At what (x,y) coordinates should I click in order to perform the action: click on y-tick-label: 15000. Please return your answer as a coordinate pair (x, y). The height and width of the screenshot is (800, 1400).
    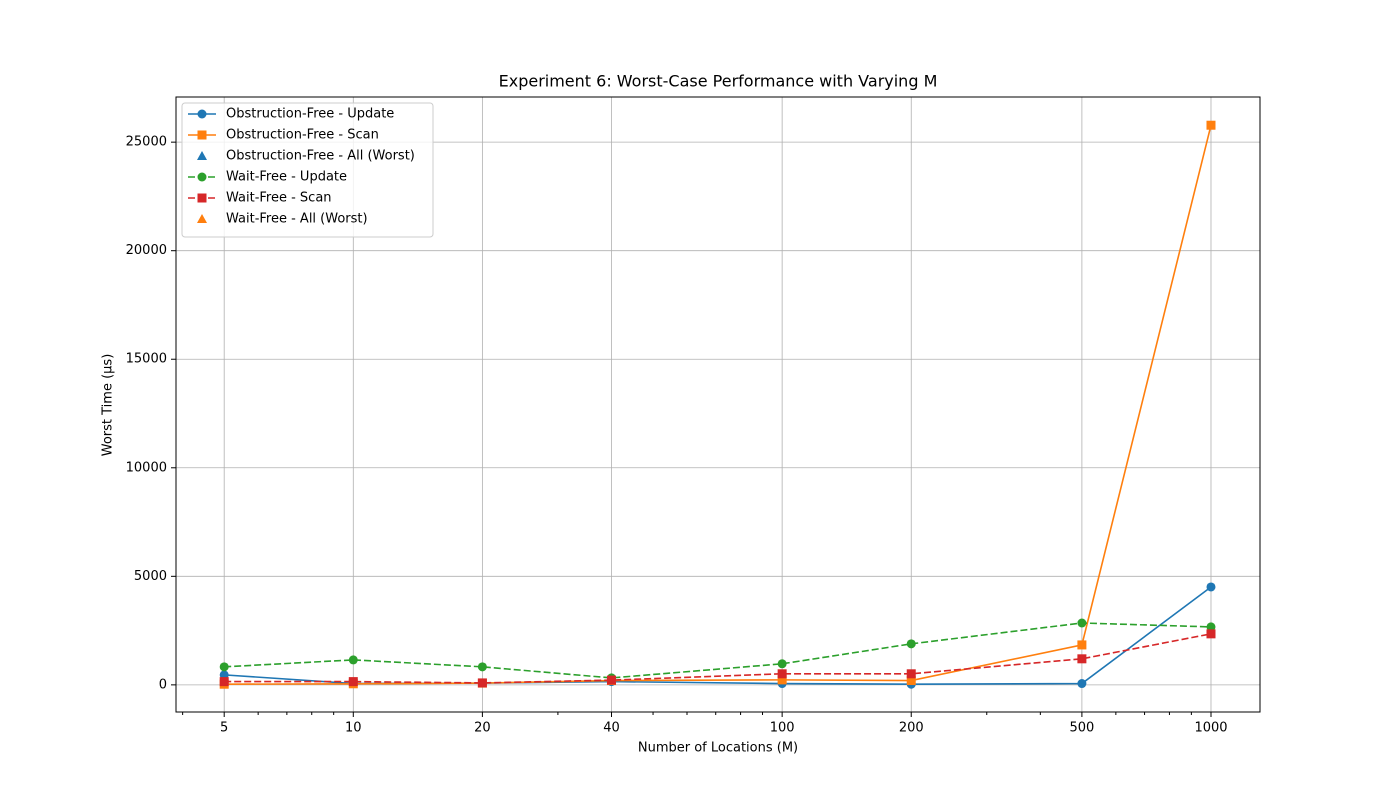
    Looking at the image, I should click on (146, 359).